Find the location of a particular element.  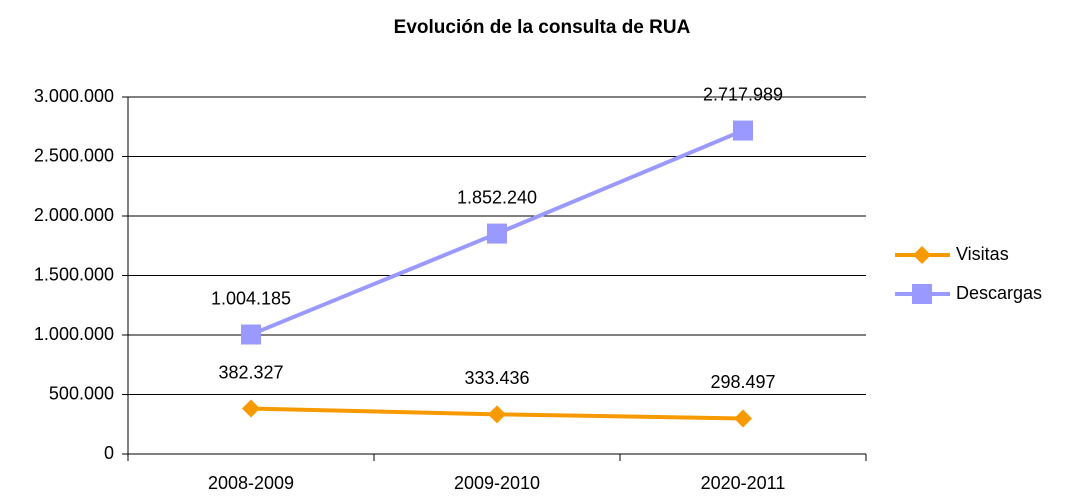

y-tick-label: 1.000.000 is located at coordinates (74, 334).